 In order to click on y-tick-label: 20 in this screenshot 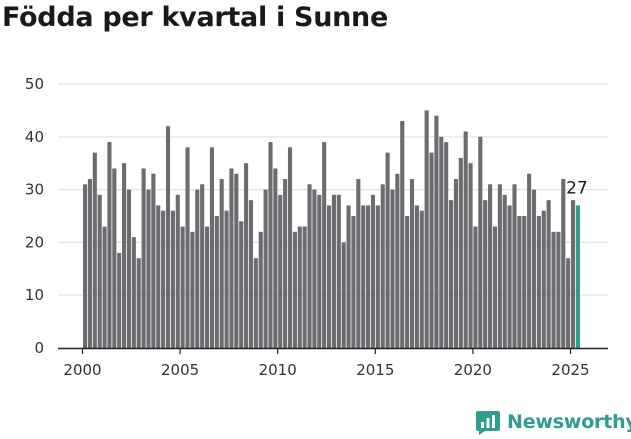, I will do `click(34, 242)`.